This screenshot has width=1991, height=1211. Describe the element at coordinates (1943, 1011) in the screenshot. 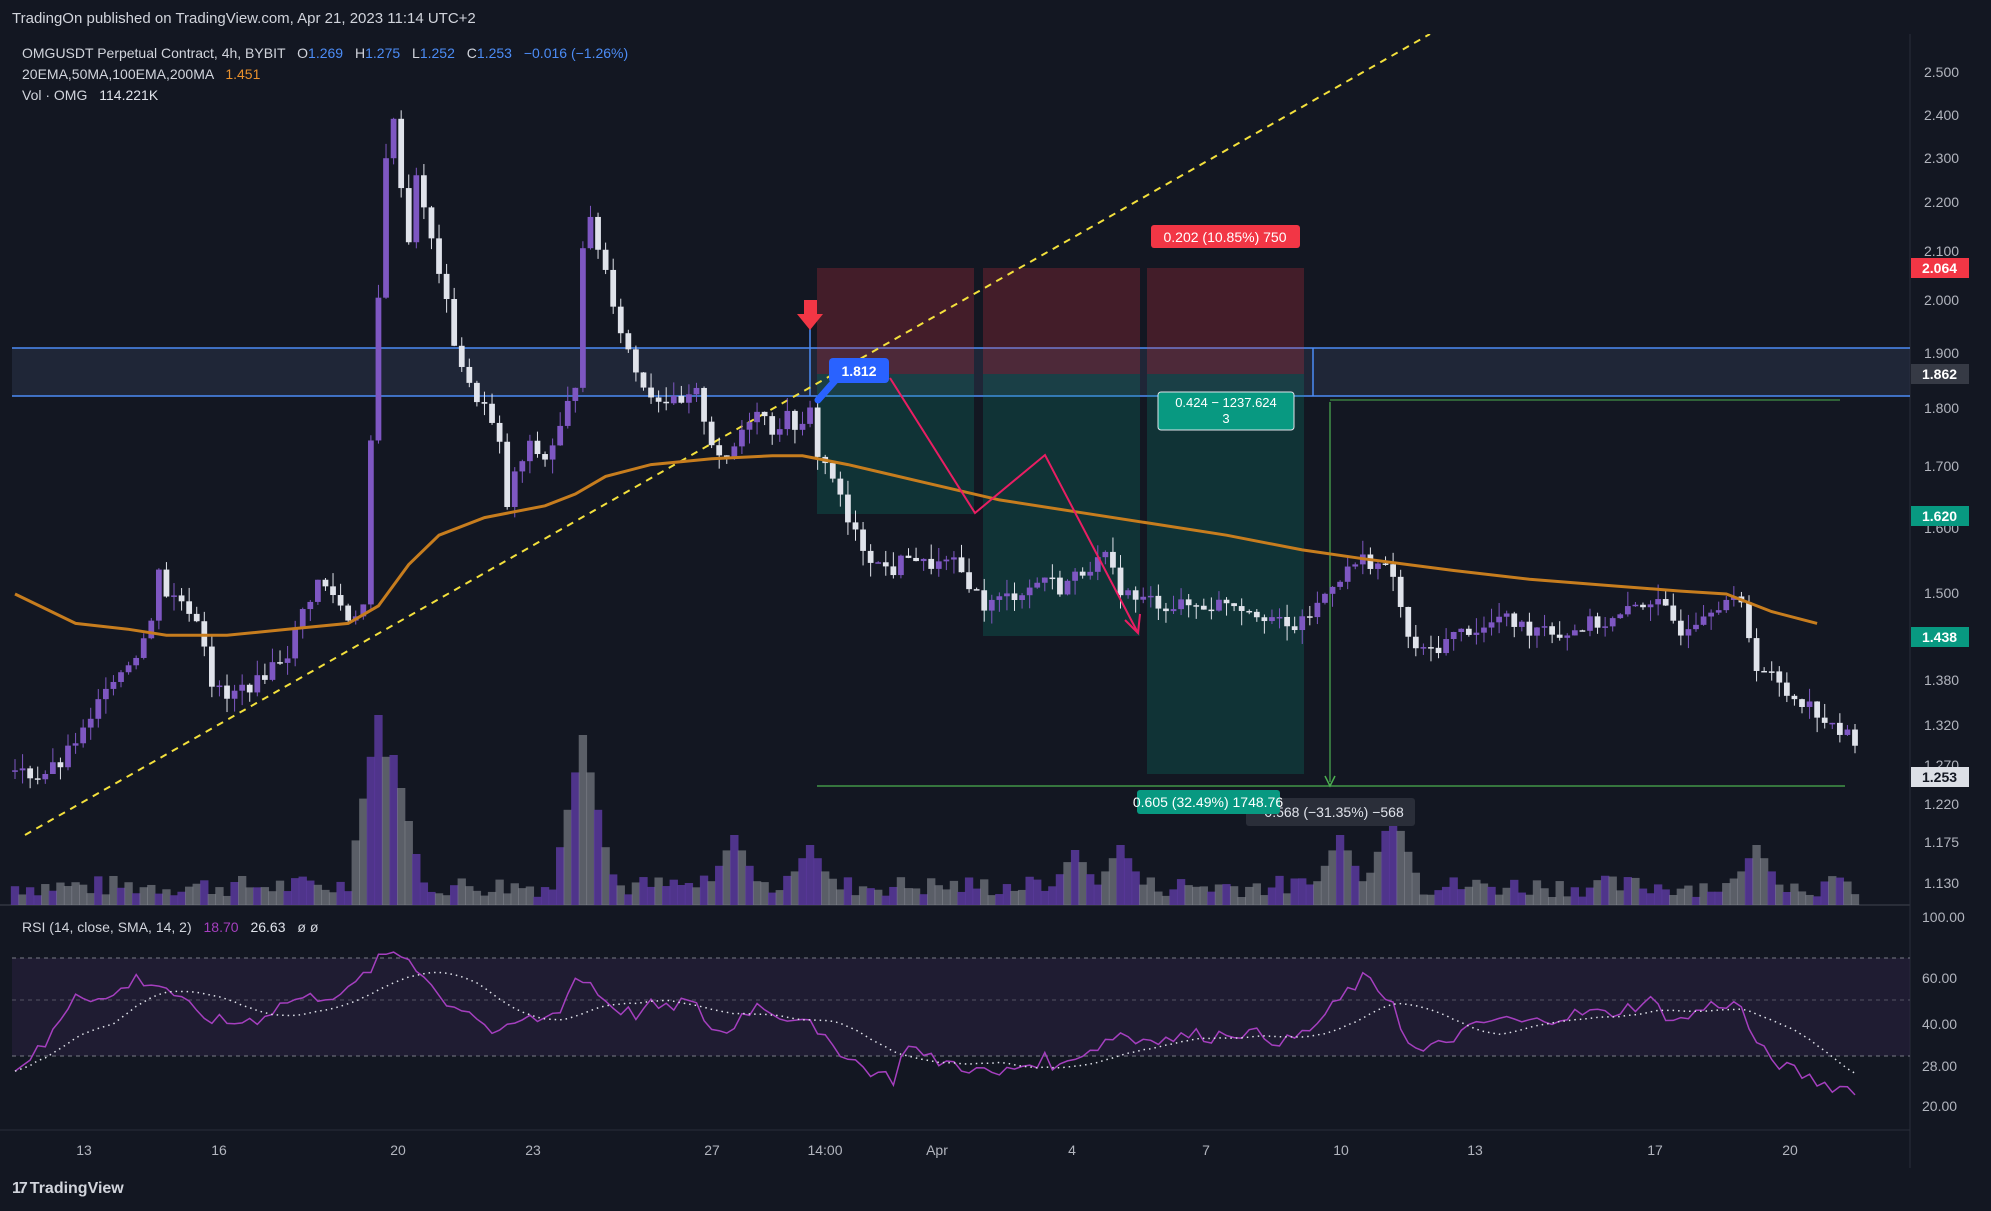

I see `rsi-axis: 100.00 60.00 40.00 28.00 20.00` at that location.